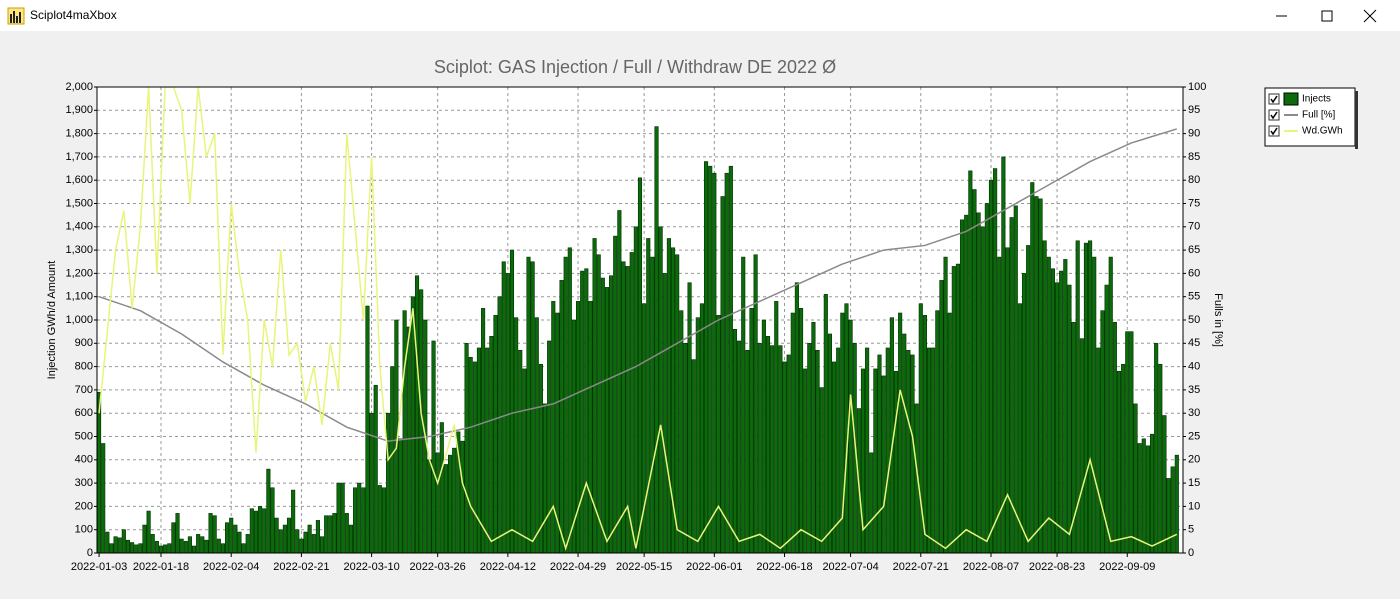  I want to click on legend-shadow, so click(1356, 120).